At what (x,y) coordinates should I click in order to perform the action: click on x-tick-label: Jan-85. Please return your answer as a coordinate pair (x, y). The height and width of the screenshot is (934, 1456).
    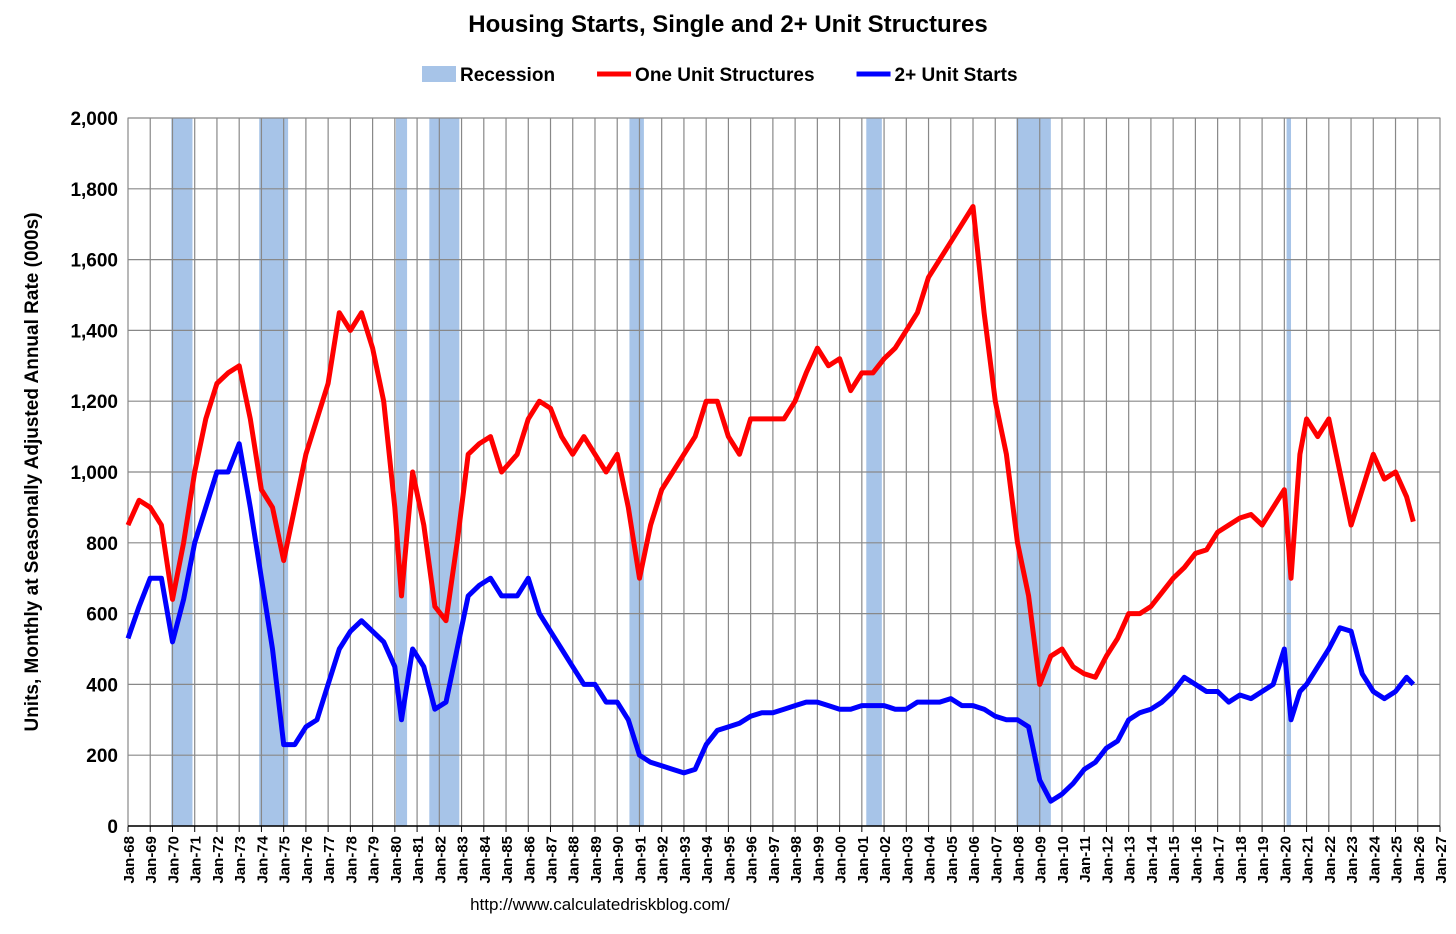
    Looking at the image, I should click on (507, 860).